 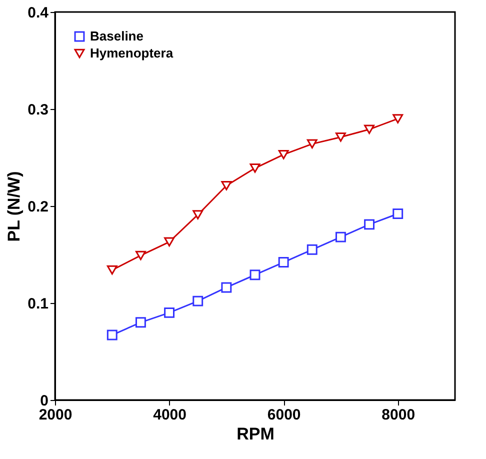 I want to click on y-tick-label: 0.3, so click(x=38, y=110).